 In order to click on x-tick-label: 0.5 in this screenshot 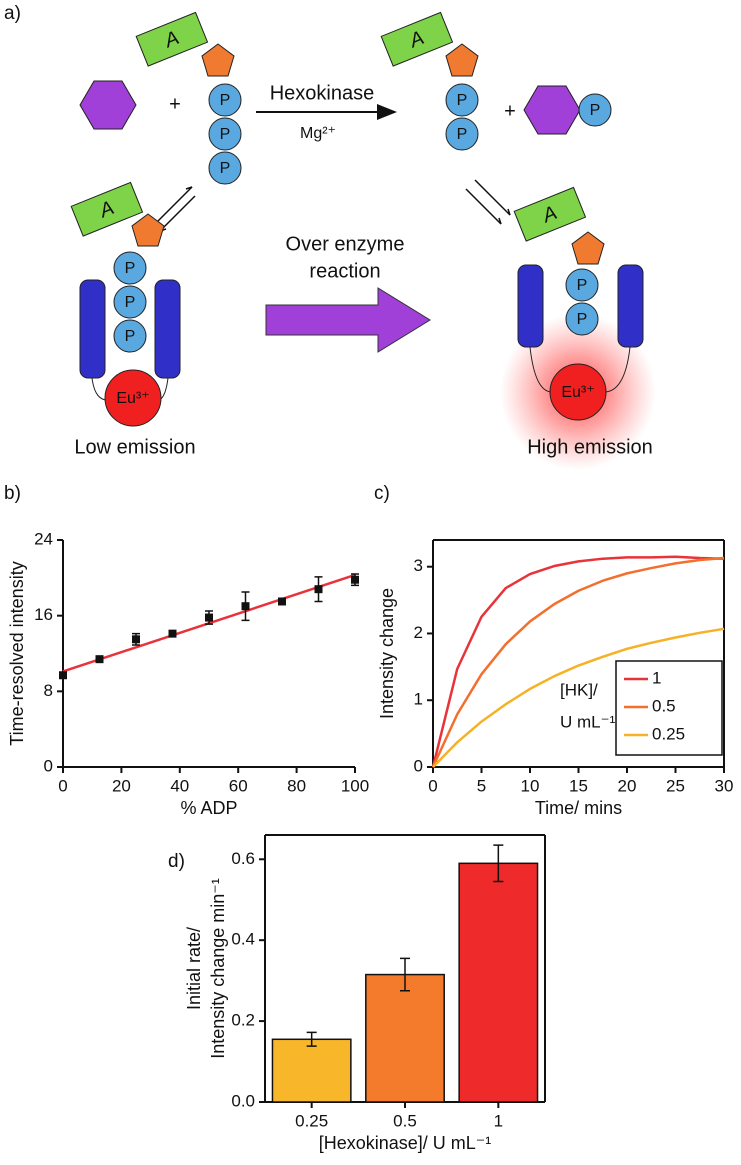, I will do `click(405, 1120)`.